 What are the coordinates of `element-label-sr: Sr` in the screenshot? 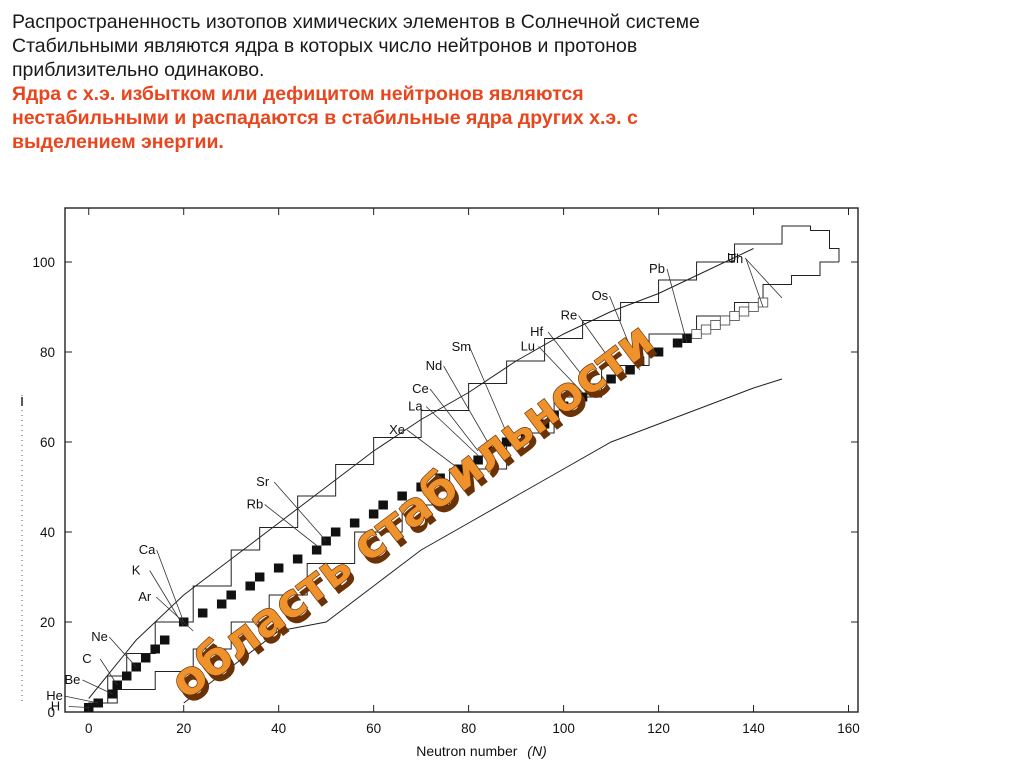 It's located at (263, 481).